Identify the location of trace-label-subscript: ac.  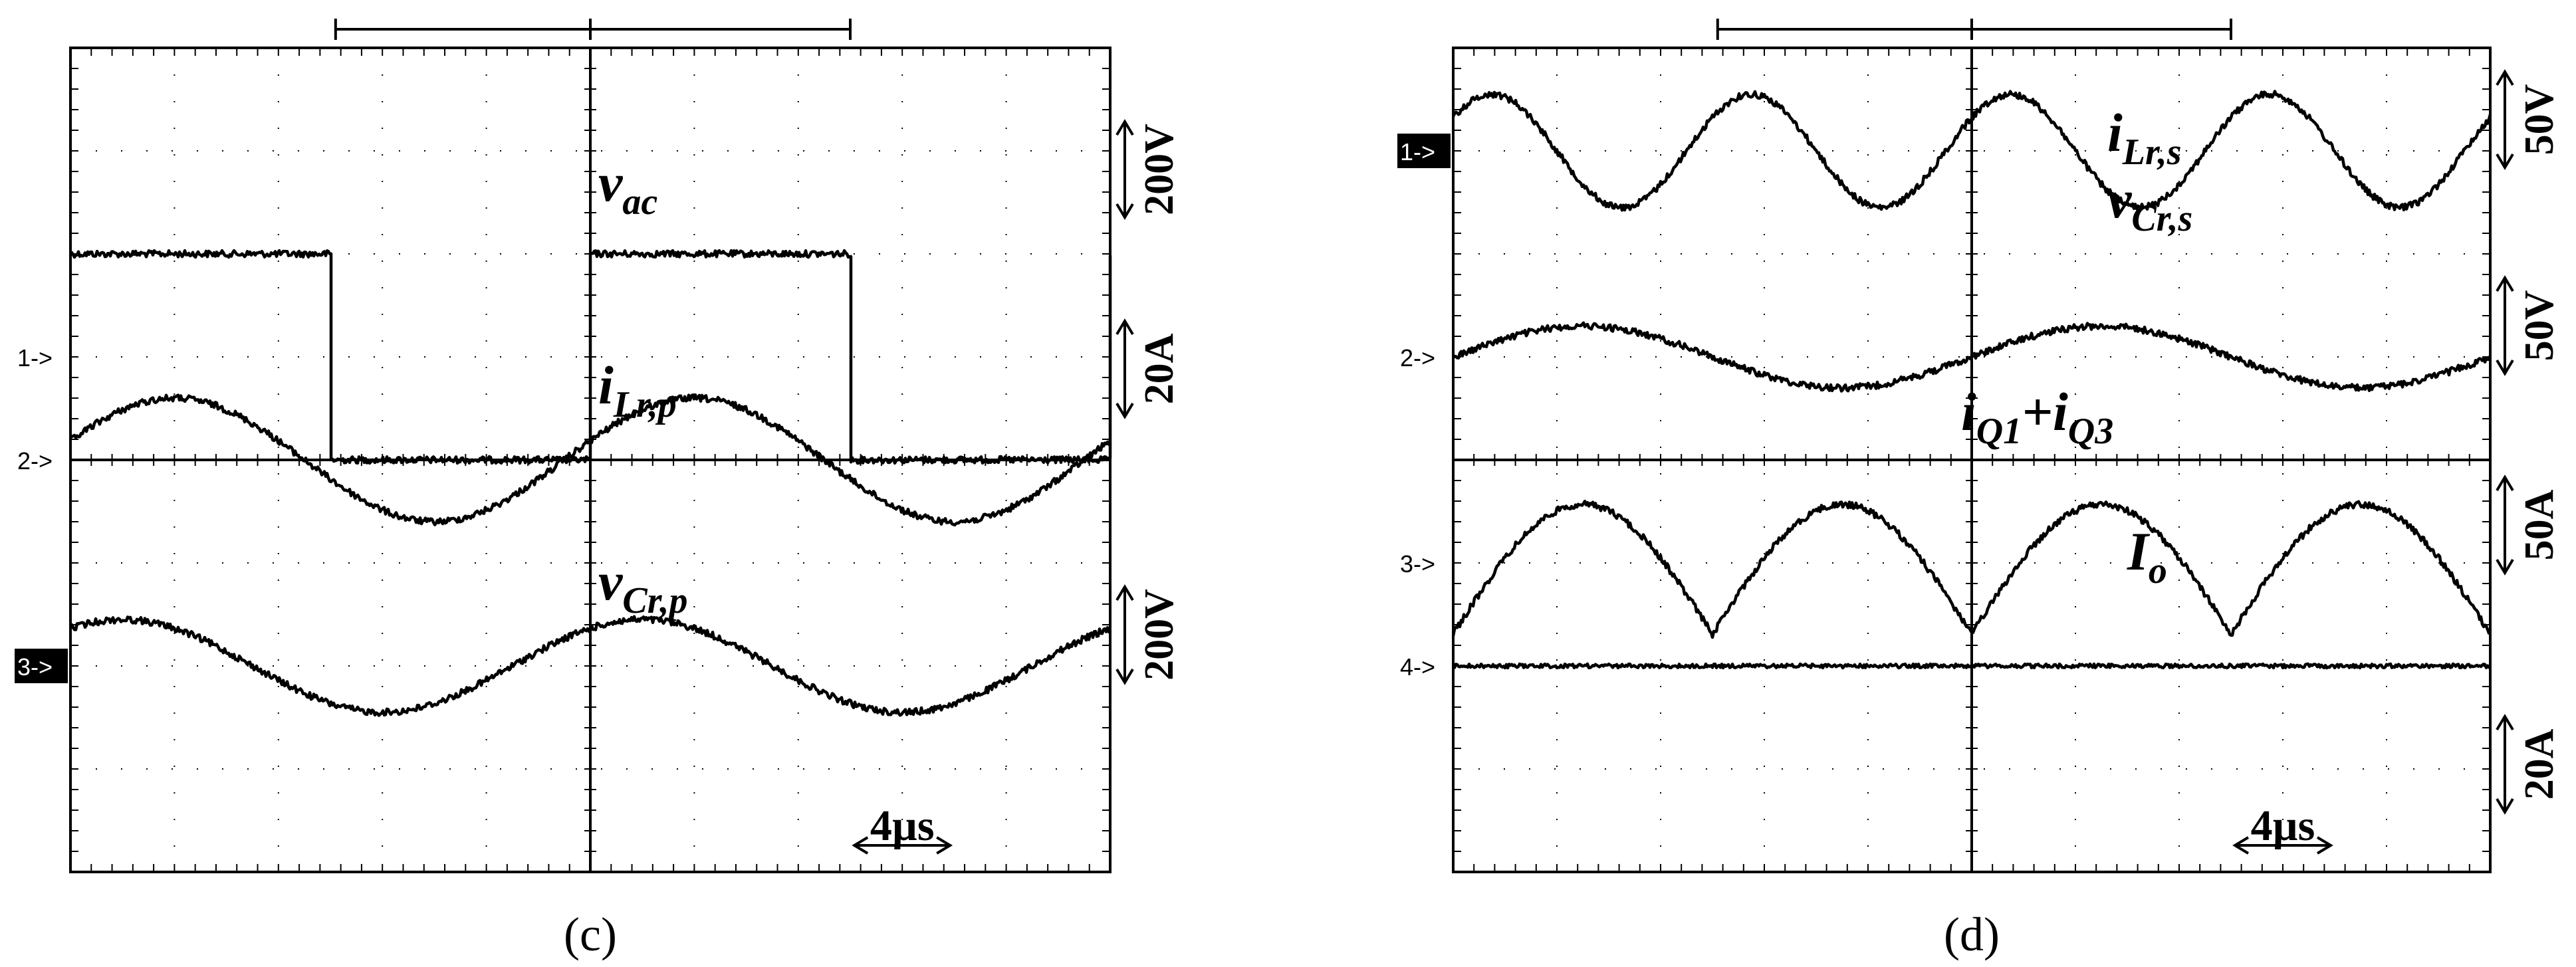
(639, 202).